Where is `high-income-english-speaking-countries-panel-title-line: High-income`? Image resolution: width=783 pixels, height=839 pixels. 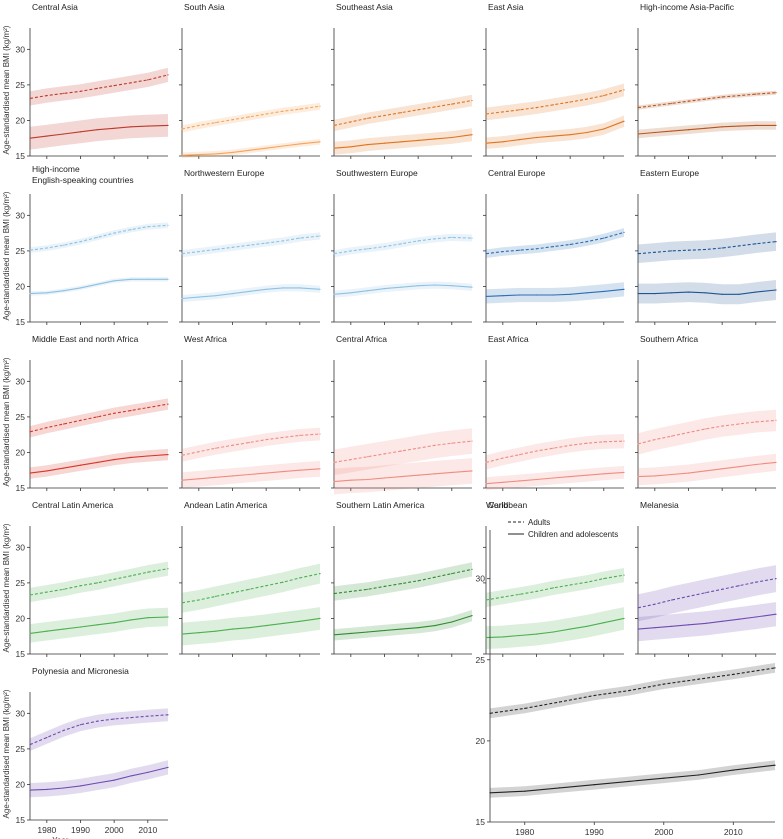 high-income-english-speaking-countries-panel-title-line: High-income is located at coordinates (56, 169).